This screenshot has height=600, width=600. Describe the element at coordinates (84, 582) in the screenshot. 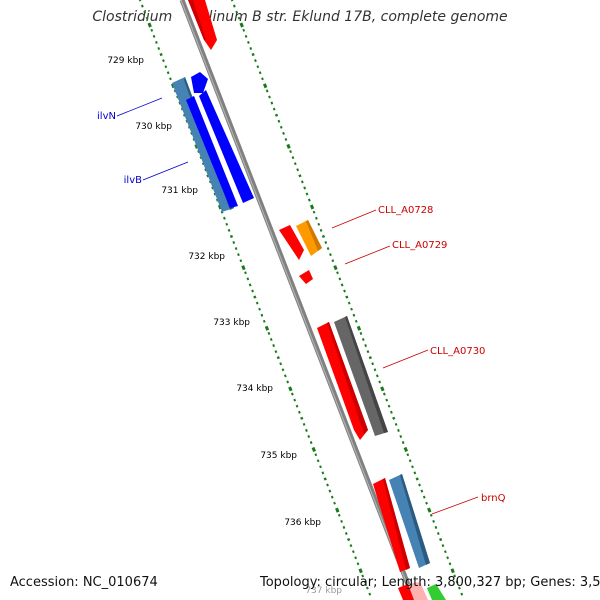

I see `accession-info: Accession: NC_010674` at that location.